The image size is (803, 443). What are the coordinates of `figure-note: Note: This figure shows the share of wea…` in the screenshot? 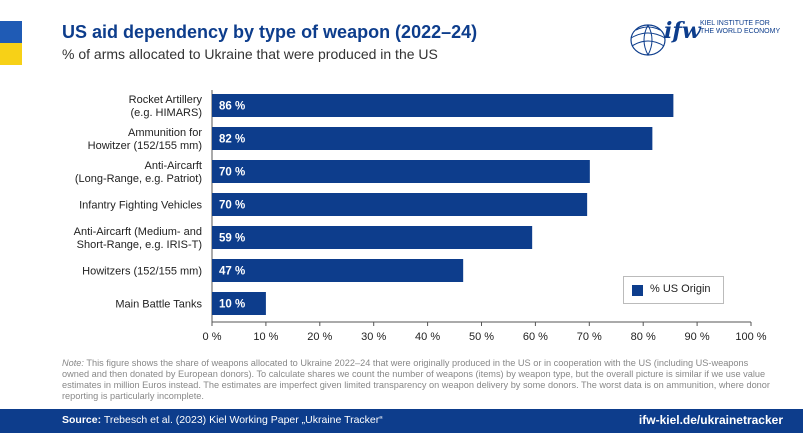 It's located at (417, 380).